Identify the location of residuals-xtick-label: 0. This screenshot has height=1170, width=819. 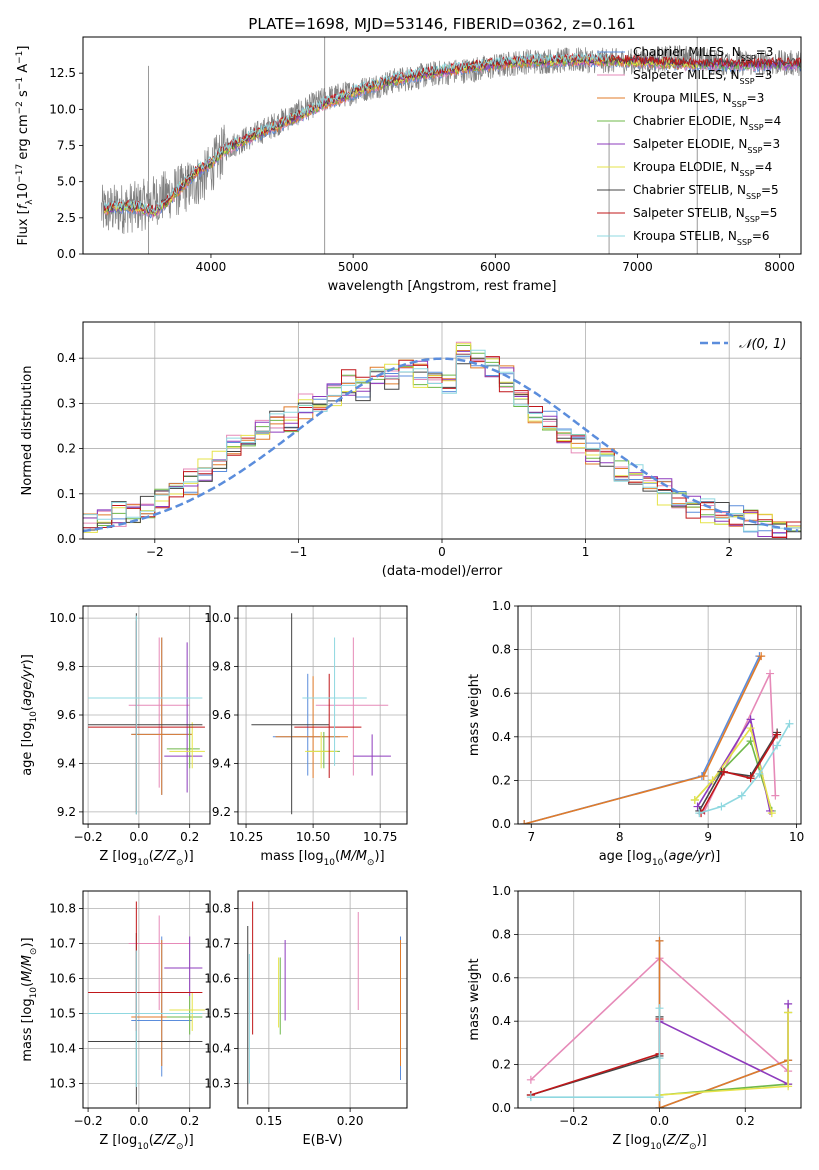
(442, 552).